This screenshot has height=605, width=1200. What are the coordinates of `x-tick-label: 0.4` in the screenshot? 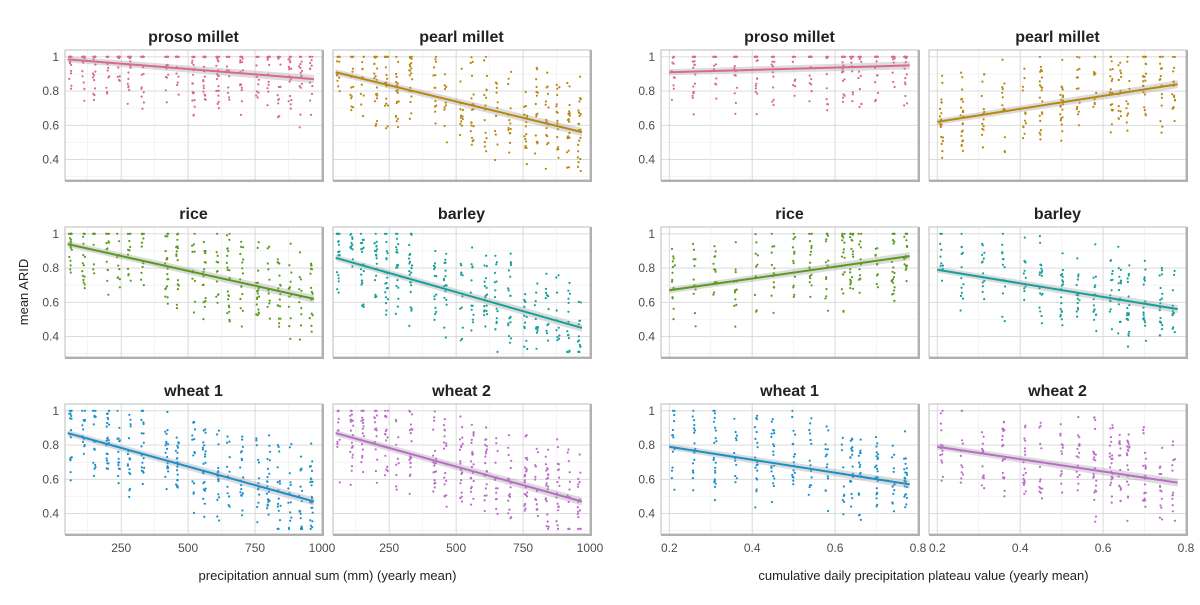 It's located at (1020, 548).